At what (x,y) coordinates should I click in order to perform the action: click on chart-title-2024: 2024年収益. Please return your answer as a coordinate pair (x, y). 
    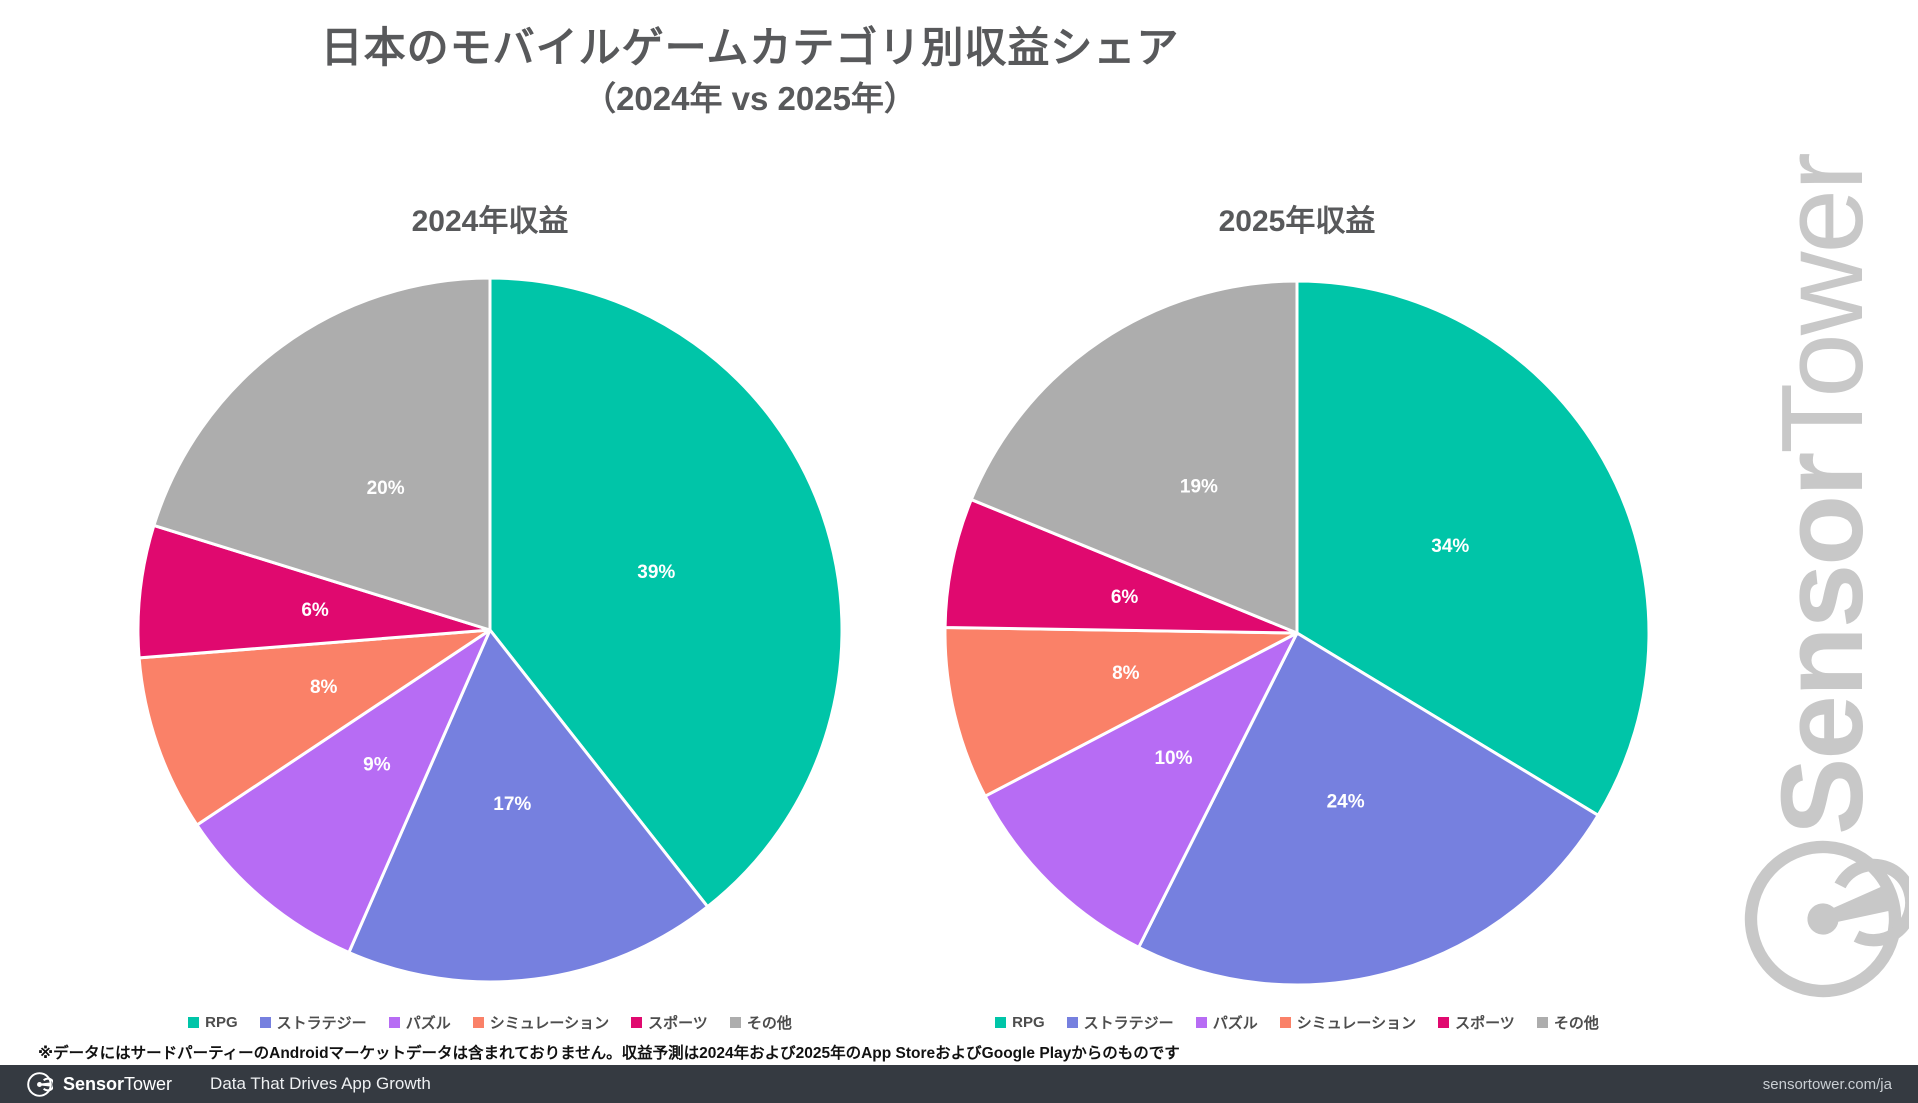
    Looking at the image, I should click on (490, 221).